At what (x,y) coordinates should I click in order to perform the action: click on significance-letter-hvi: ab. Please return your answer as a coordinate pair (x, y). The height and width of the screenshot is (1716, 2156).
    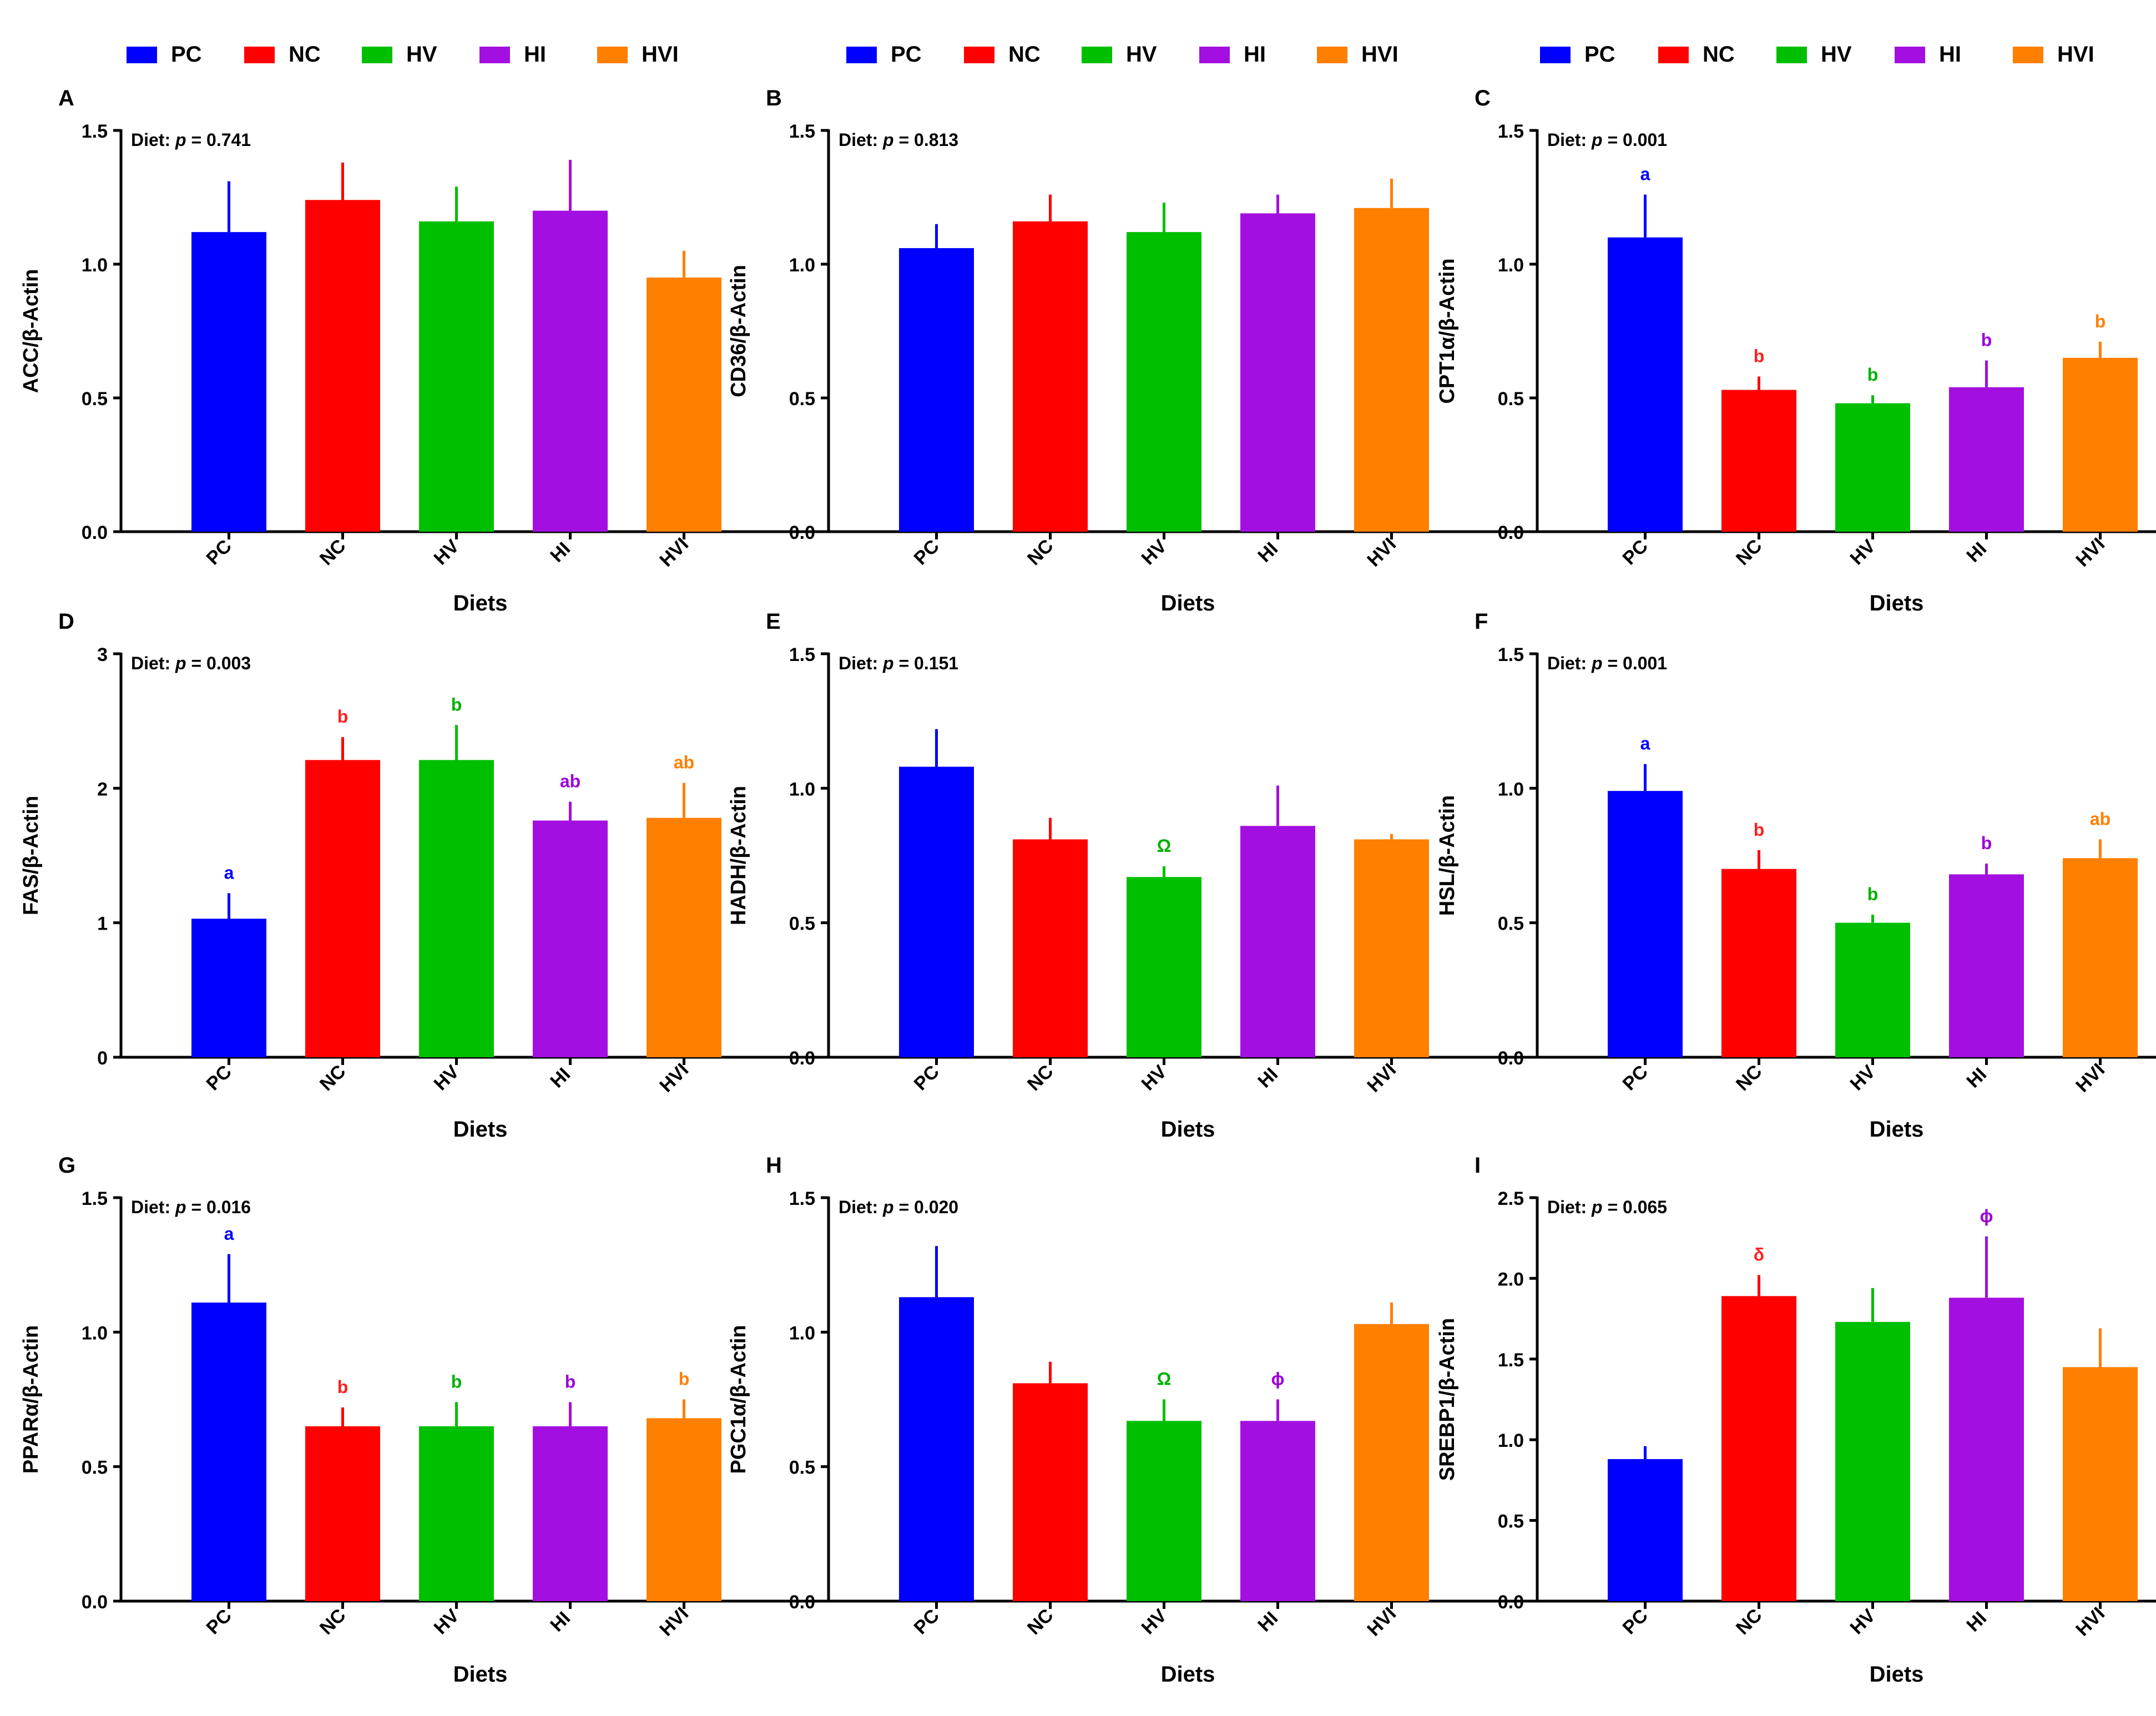
    Looking at the image, I should click on (684, 763).